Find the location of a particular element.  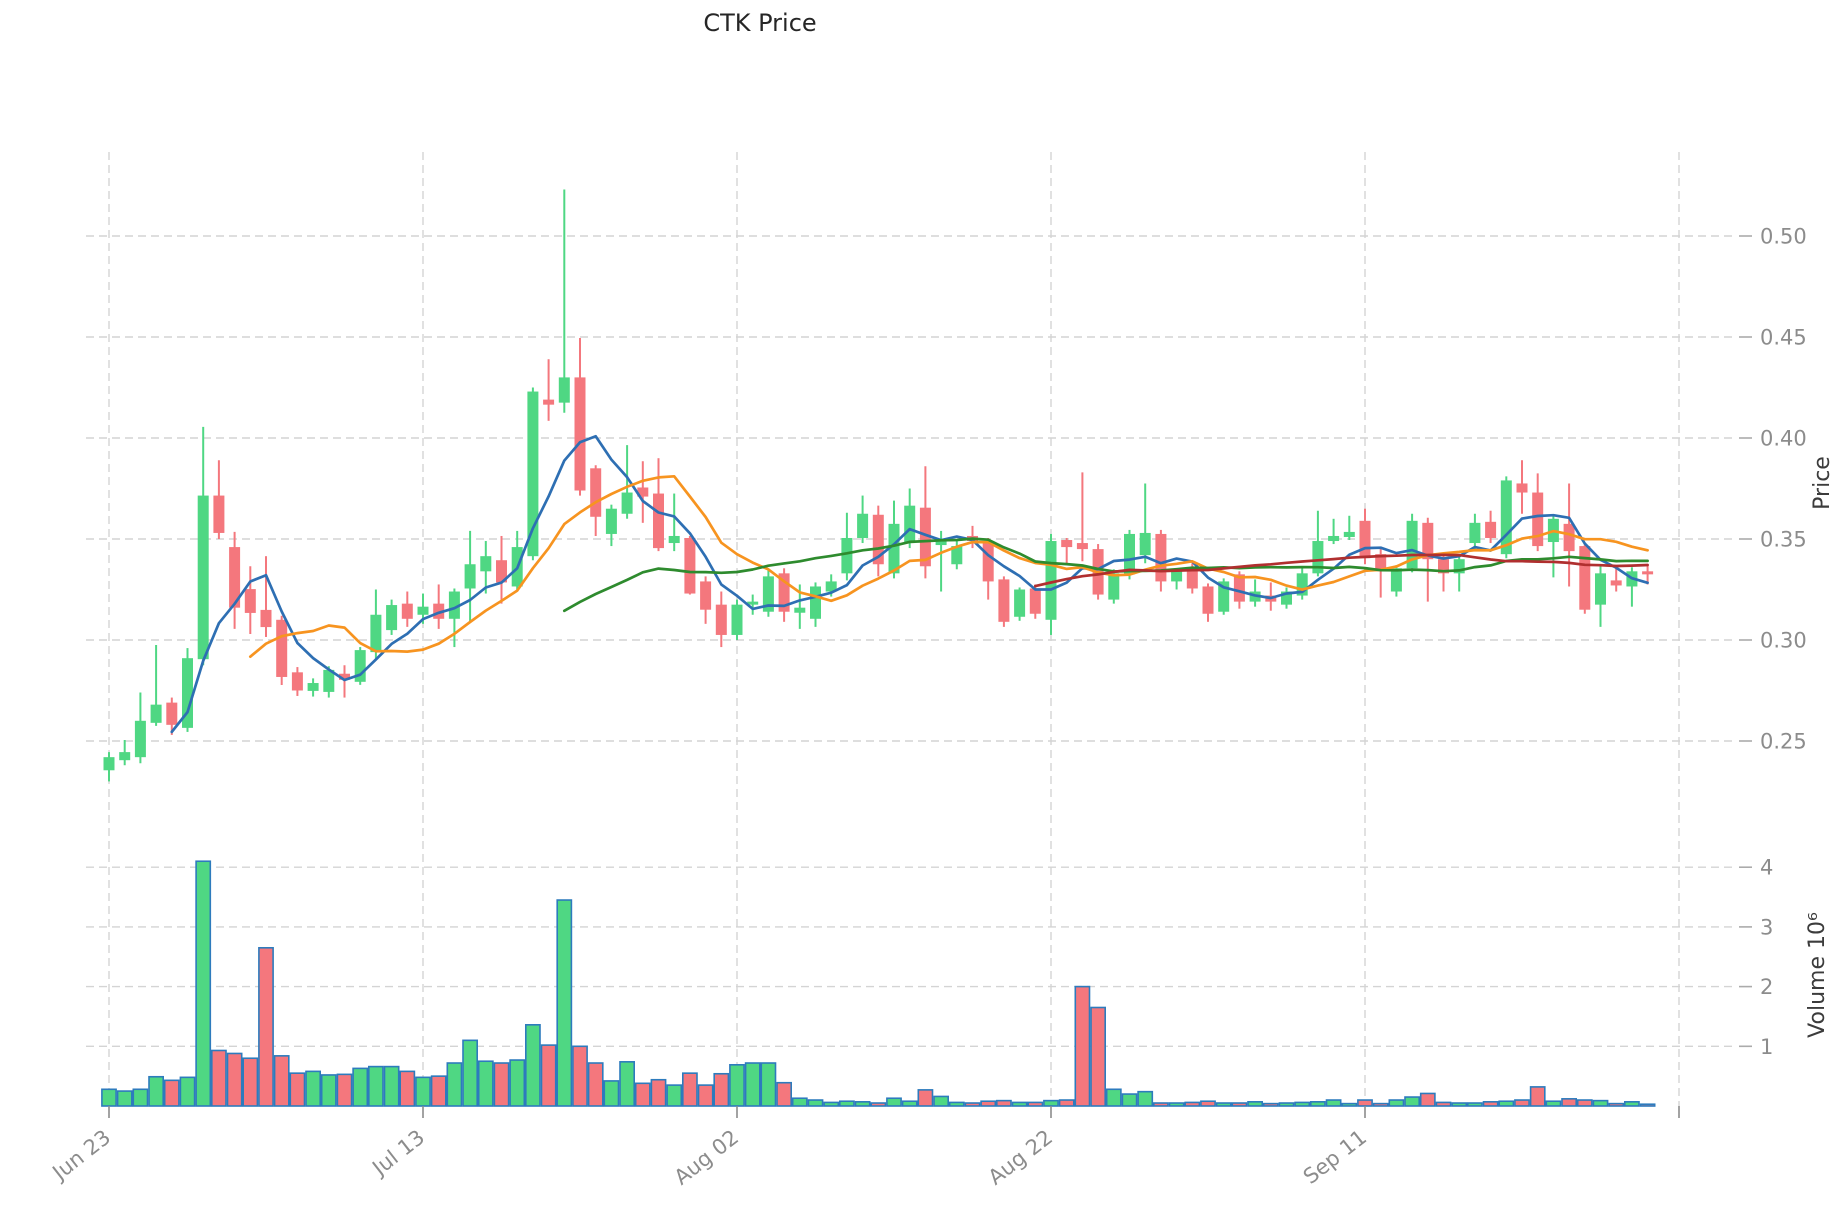

price-tick-label: 0.35 is located at coordinates (1783, 540).